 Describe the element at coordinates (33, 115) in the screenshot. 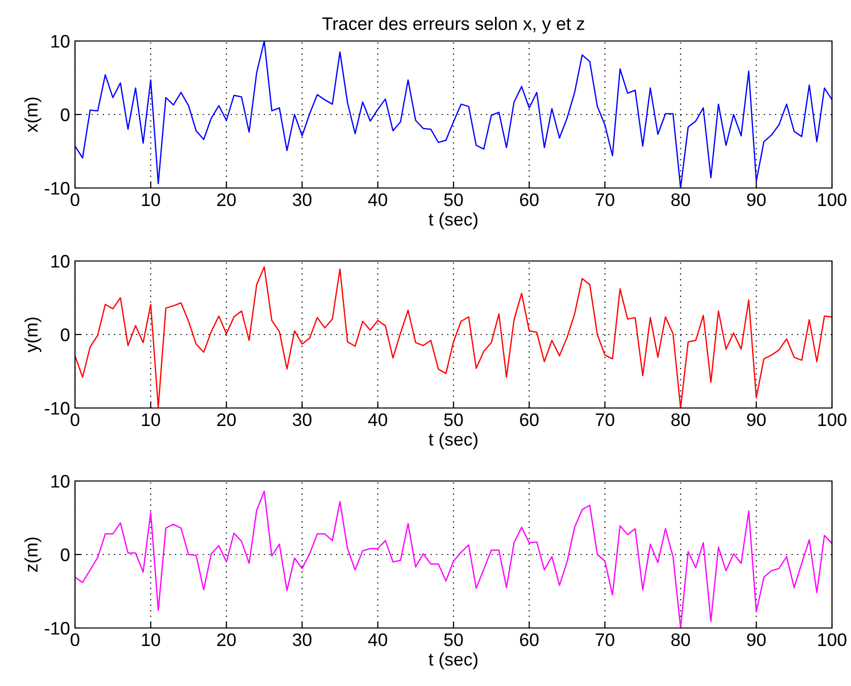

I see `y-axis-title: x(m)` at that location.